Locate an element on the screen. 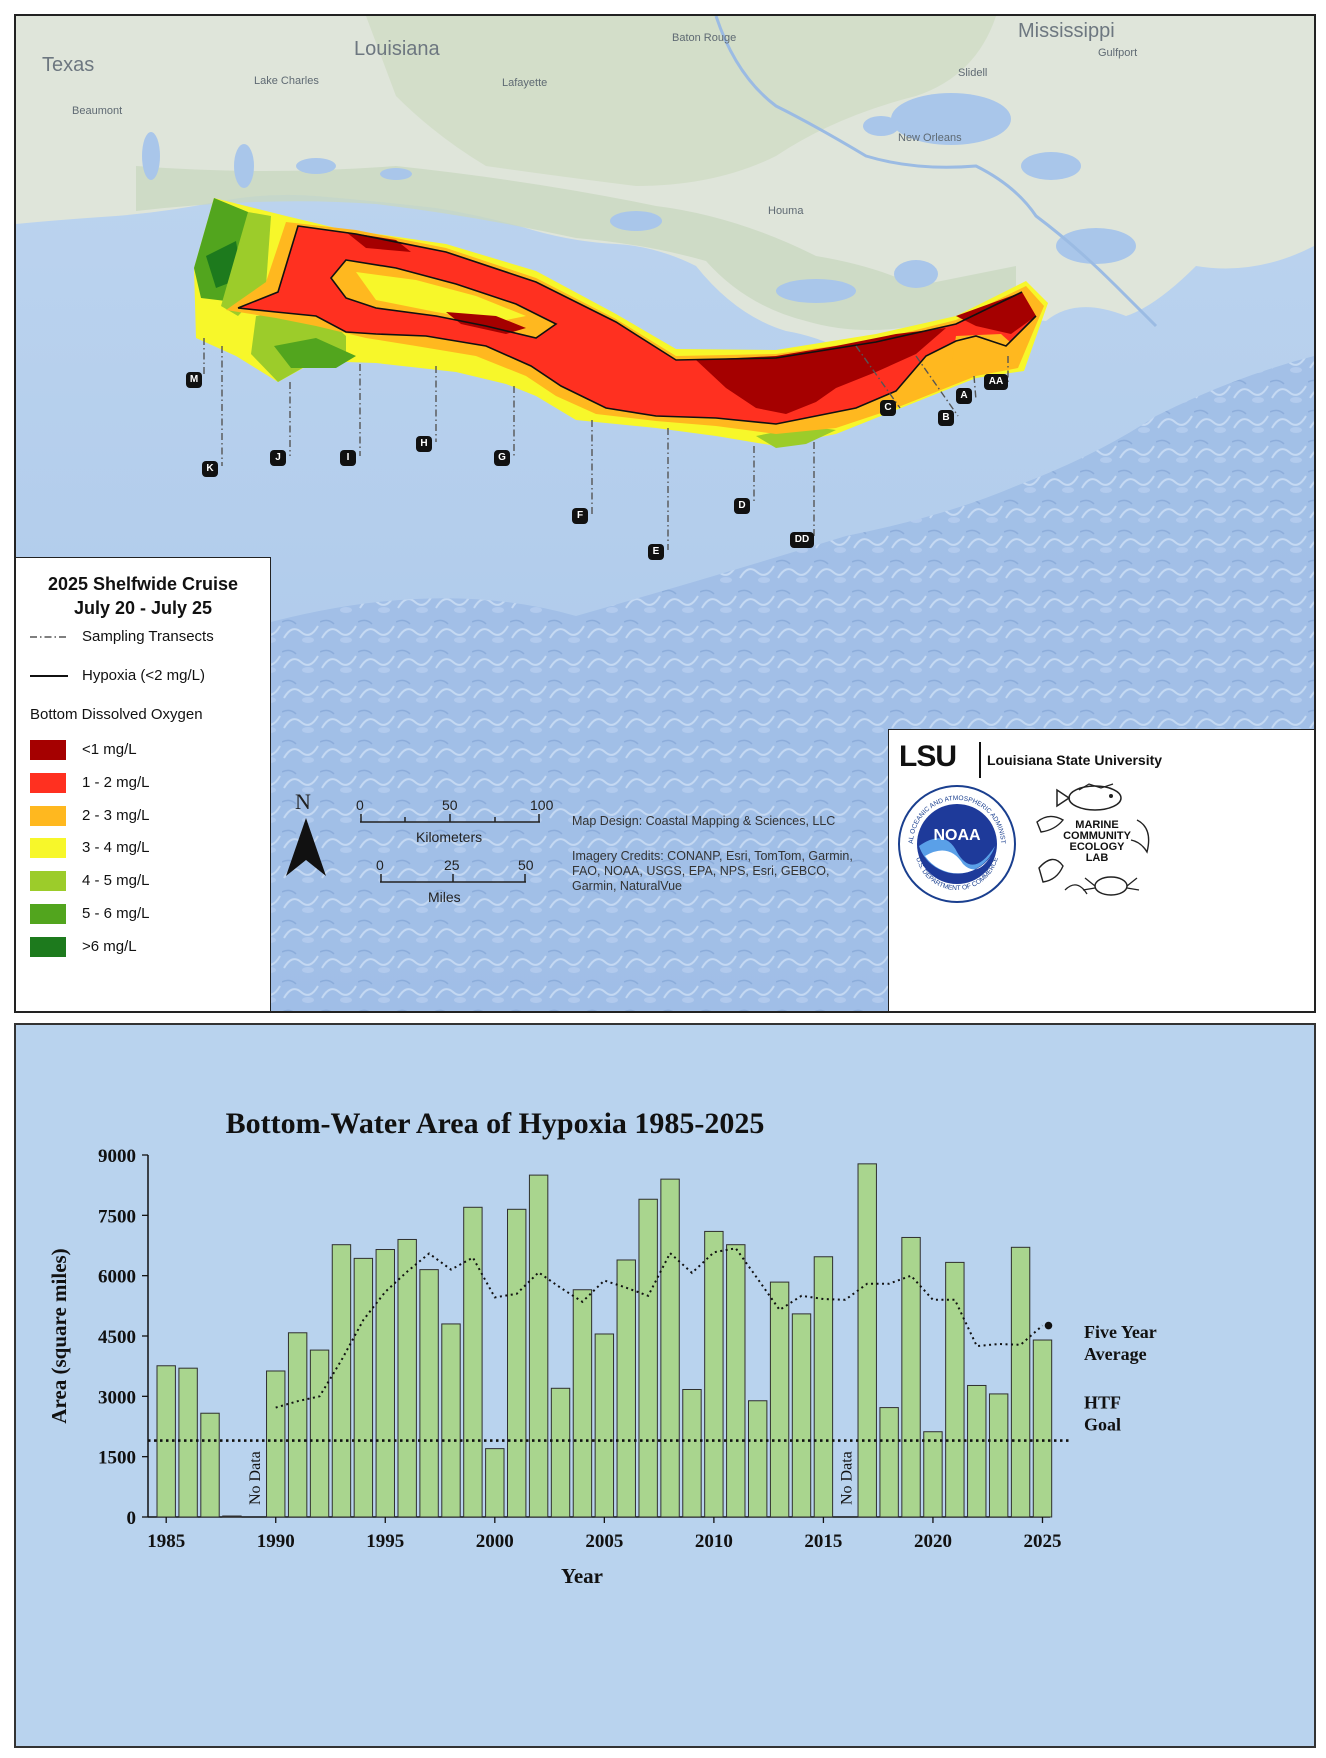 This screenshot has width=1326, height=1758. inland-vegetation is located at coordinates (681, 101).